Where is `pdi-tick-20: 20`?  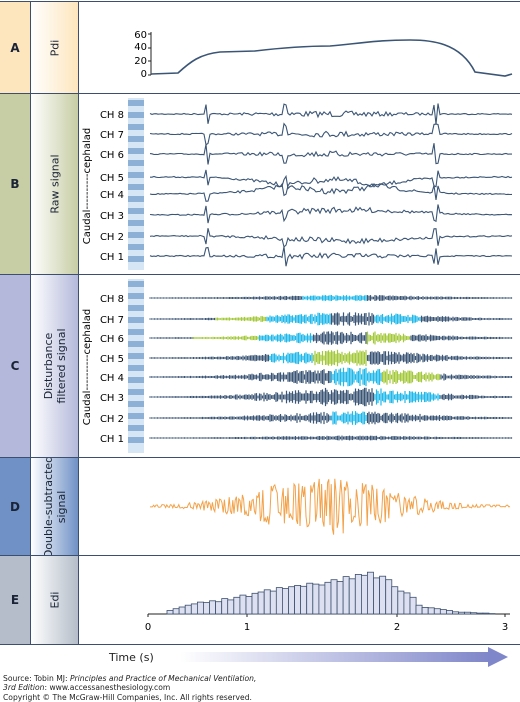 pdi-tick-20: 20 is located at coordinates (140, 61).